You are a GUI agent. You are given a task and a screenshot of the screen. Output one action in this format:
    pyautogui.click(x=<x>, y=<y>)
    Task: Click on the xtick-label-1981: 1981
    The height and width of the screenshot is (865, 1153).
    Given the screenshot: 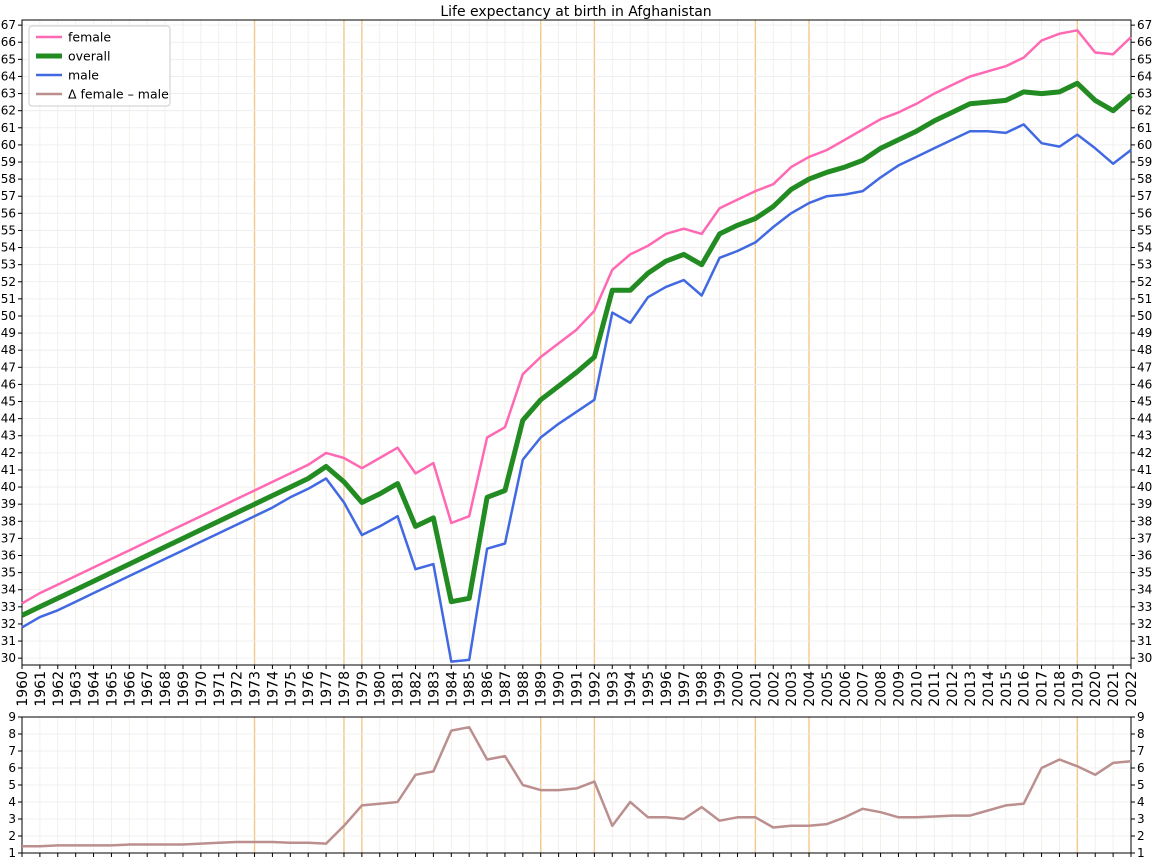 What is the action you would take?
    pyautogui.click(x=399, y=689)
    